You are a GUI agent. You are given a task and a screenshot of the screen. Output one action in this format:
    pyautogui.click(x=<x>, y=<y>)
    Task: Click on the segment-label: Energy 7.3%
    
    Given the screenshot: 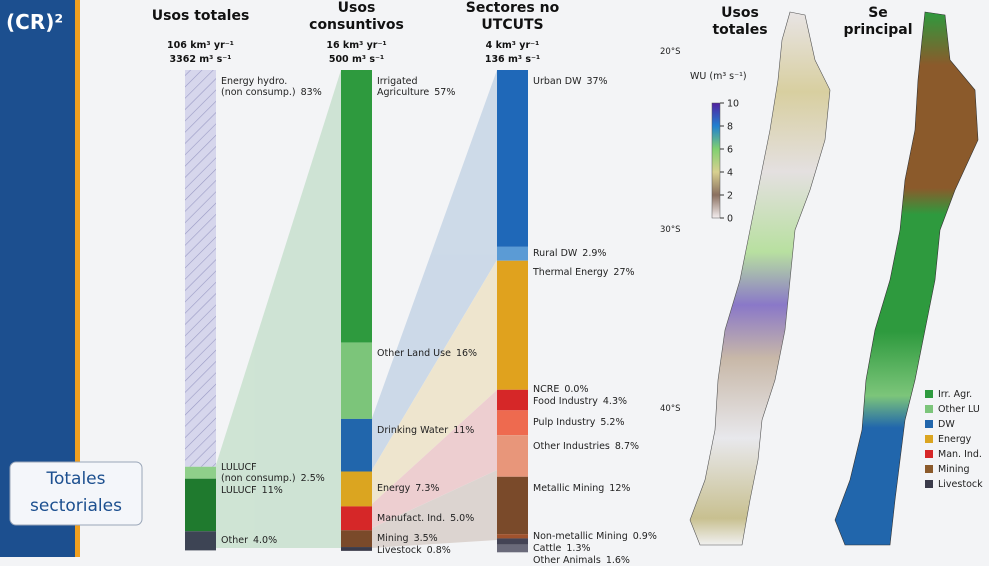 What is the action you would take?
    pyautogui.click(x=408, y=488)
    